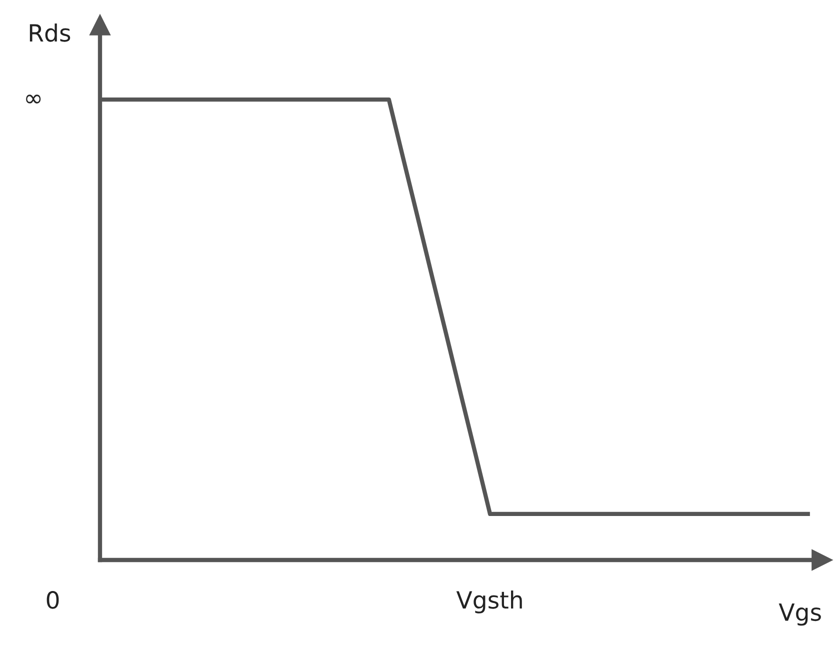 This screenshot has width=838, height=646. Describe the element at coordinates (799, 615) in the screenshot. I see `x-axis-title: Vgs` at that location.